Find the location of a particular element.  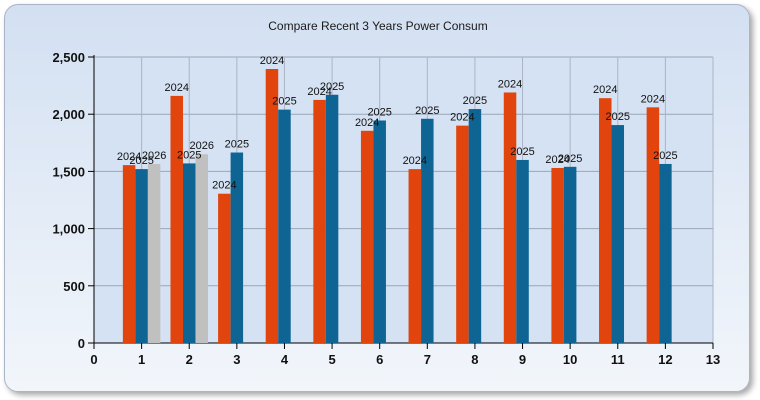

x-tick-label: 5 is located at coordinates (331, 359).